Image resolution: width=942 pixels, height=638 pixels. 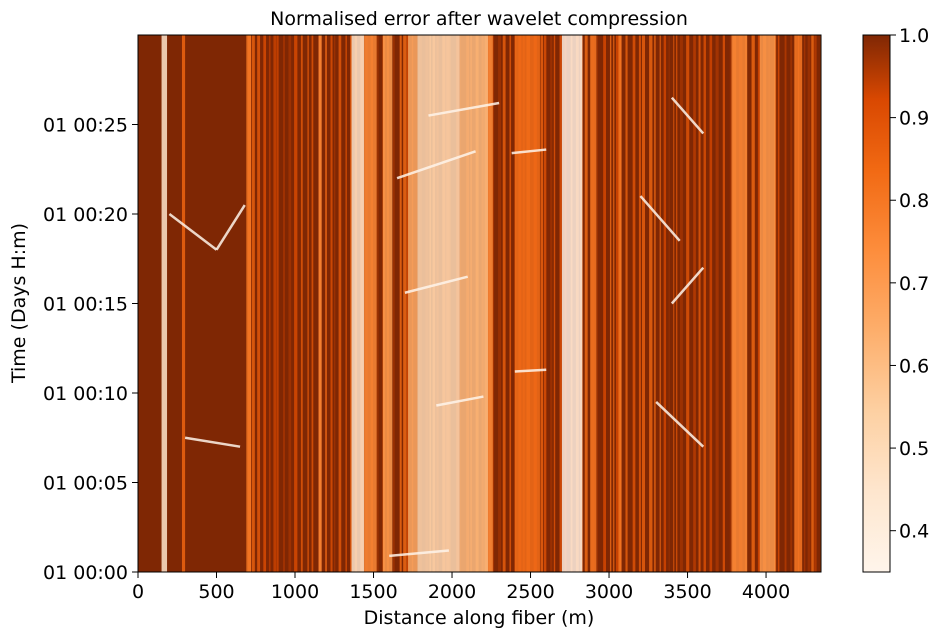 What do you see at coordinates (914, 36) in the screenshot?
I see `colorbar-tick-label: 1.0` at bounding box center [914, 36].